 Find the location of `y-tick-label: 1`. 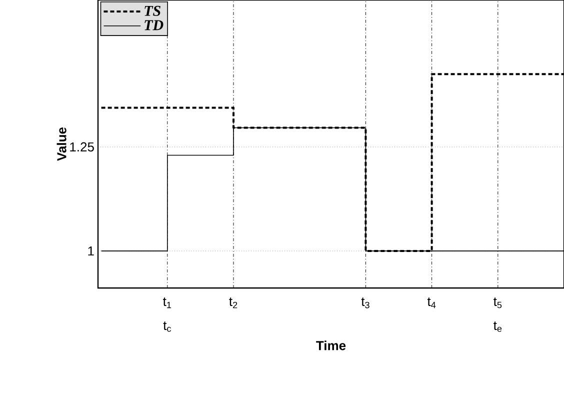

y-tick-label: 1 is located at coordinates (91, 251).